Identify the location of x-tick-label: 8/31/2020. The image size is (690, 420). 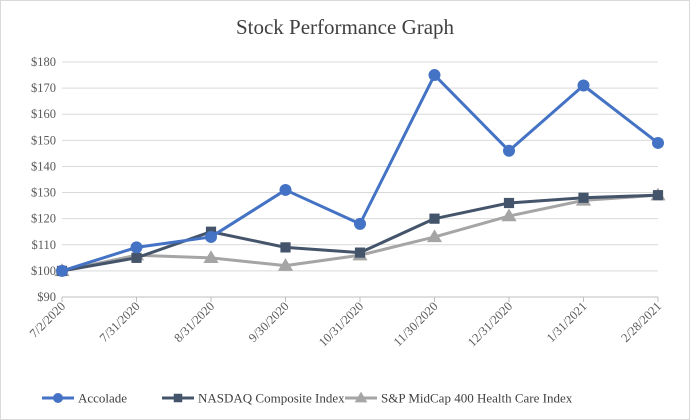
(194, 322).